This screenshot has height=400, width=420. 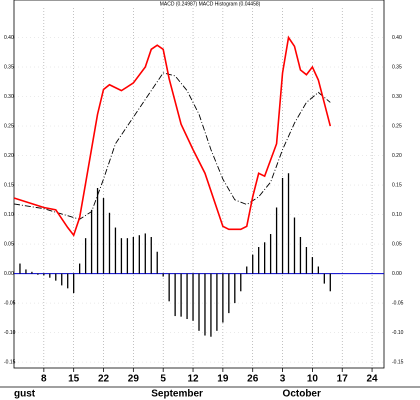 What do you see at coordinates (397, 274) in the screenshot?
I see `y-tick-label-right: 0.00` at bounding box center [397, 274].